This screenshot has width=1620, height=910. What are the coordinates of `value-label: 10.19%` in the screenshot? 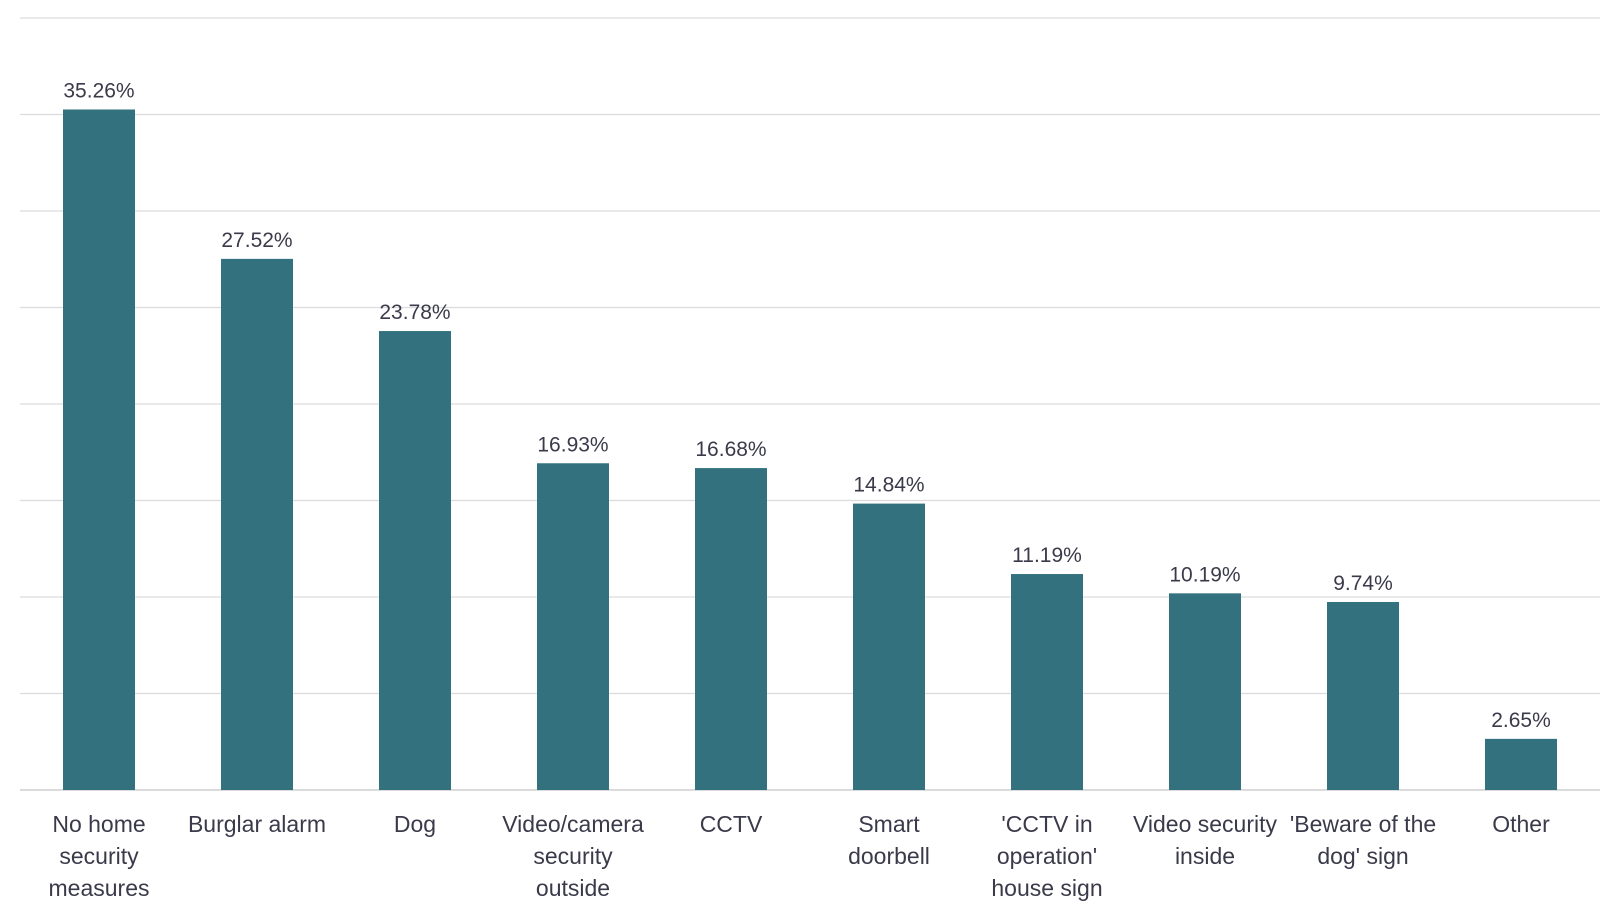 It's located at (1204, 574).